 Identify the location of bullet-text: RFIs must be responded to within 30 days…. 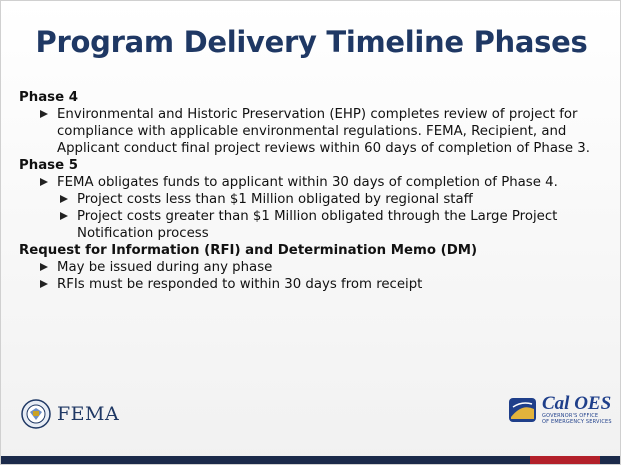
(240, 284).